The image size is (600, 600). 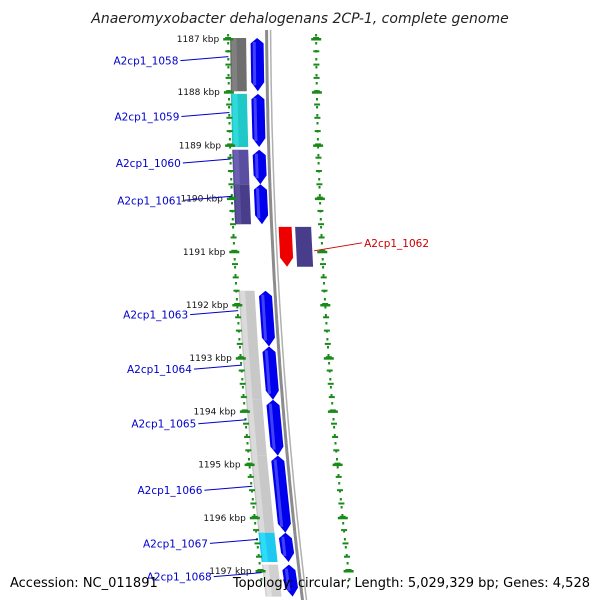 What do you see at coordinates (84, 583) in the screenshot?
I see `accession-text: Accession: NC_011891` at bounding box center [84, 583].